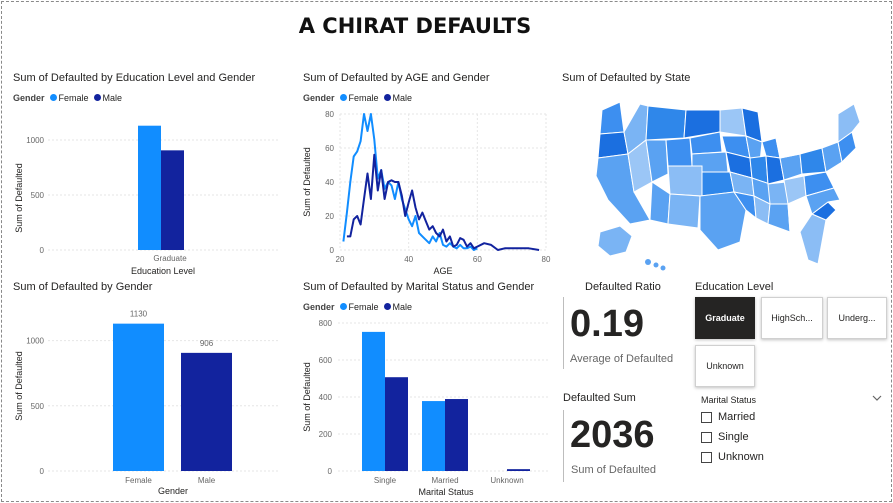 This screenshot has height=503, width=893. I want to click on gender-ytick: 1000, so click(35, 341).